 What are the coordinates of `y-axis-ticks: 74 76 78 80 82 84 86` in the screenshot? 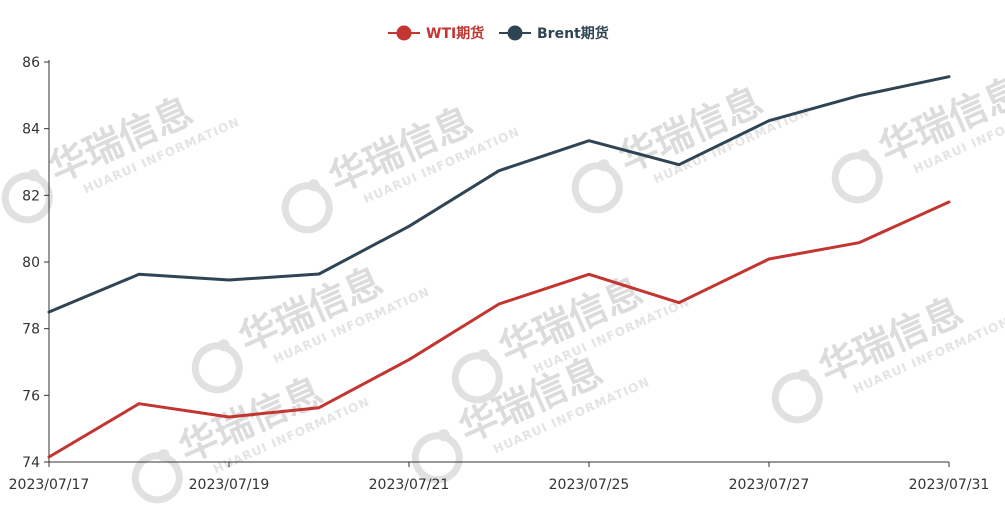 It's located at (35, 263).